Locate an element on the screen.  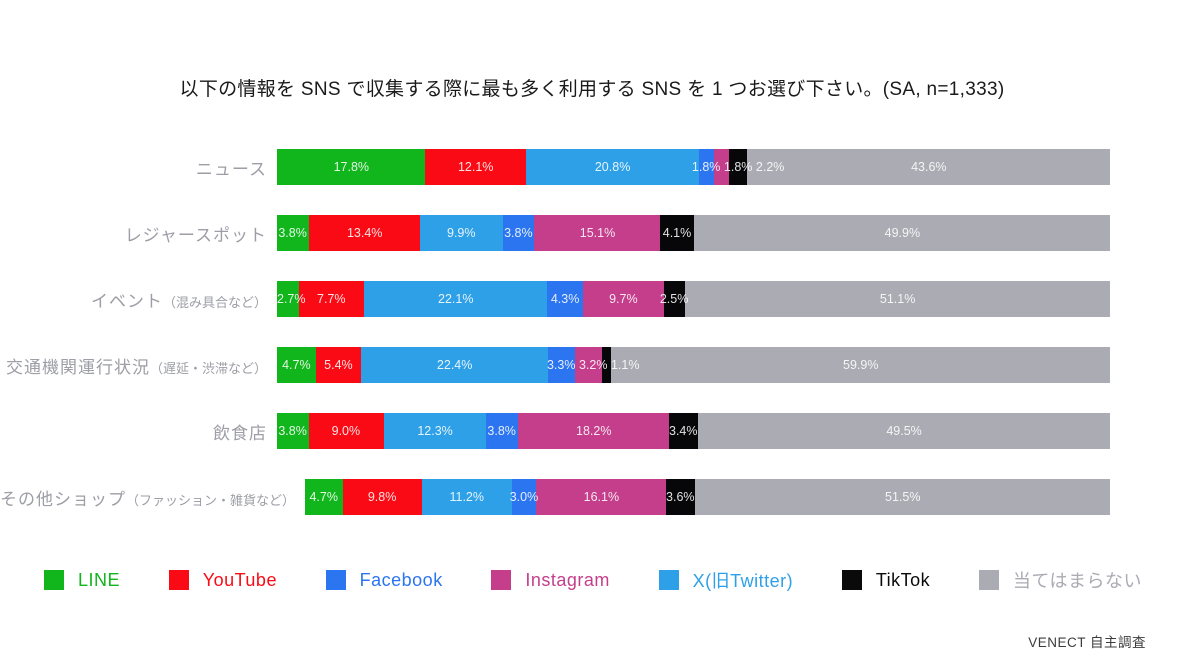
bar-track: 2.7% 7.7% 22.1% 4.3% 9.7% 2.5% 51.1% is located at coordinates (693, 299).